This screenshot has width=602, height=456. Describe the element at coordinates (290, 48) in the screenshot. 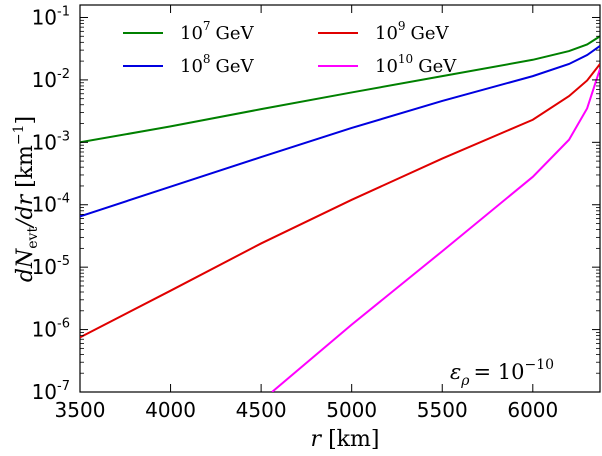

I see `legend: 107 GeV 108 GeV 109 GeV 1010 GeV` at that location.